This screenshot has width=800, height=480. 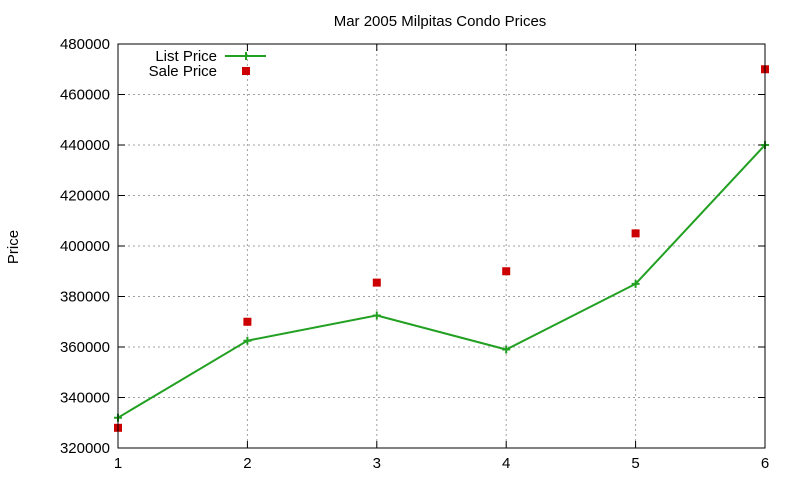 I want to click on legend-label-sale-price: Sale Price, so click(x=183, y=71).